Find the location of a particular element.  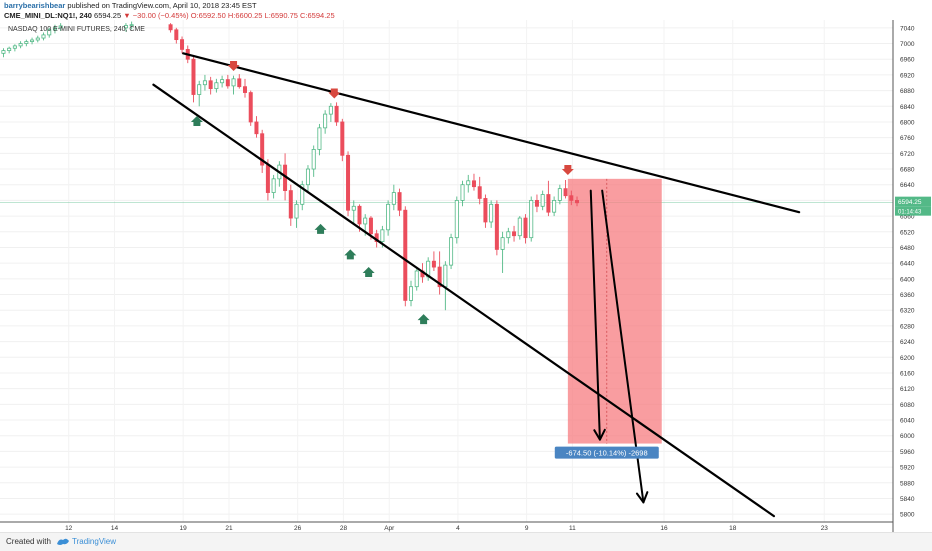

projection-arrow-shaft is located at coordinates (595, 315).